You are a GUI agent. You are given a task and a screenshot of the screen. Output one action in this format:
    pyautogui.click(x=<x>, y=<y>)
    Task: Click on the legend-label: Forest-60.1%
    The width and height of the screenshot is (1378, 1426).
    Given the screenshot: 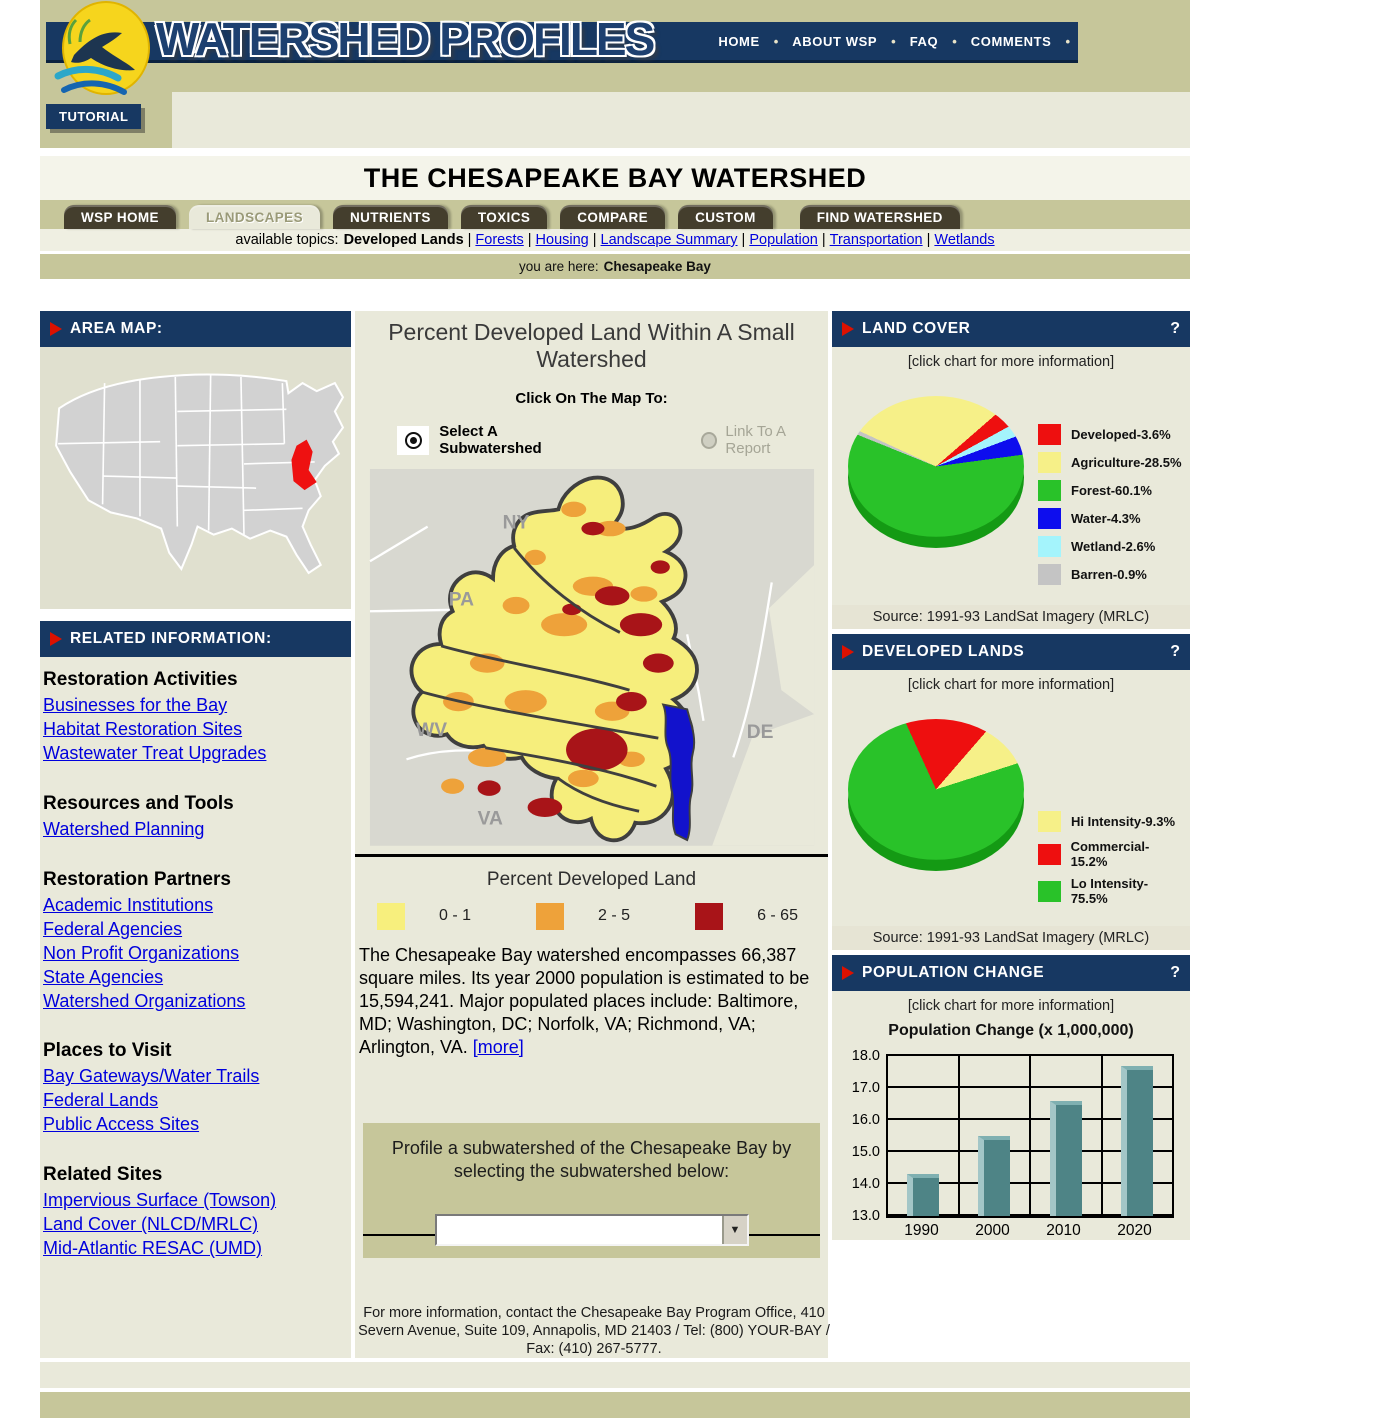 What is the action you would take?
    pyautogui.click(x=1111, y=490)
    